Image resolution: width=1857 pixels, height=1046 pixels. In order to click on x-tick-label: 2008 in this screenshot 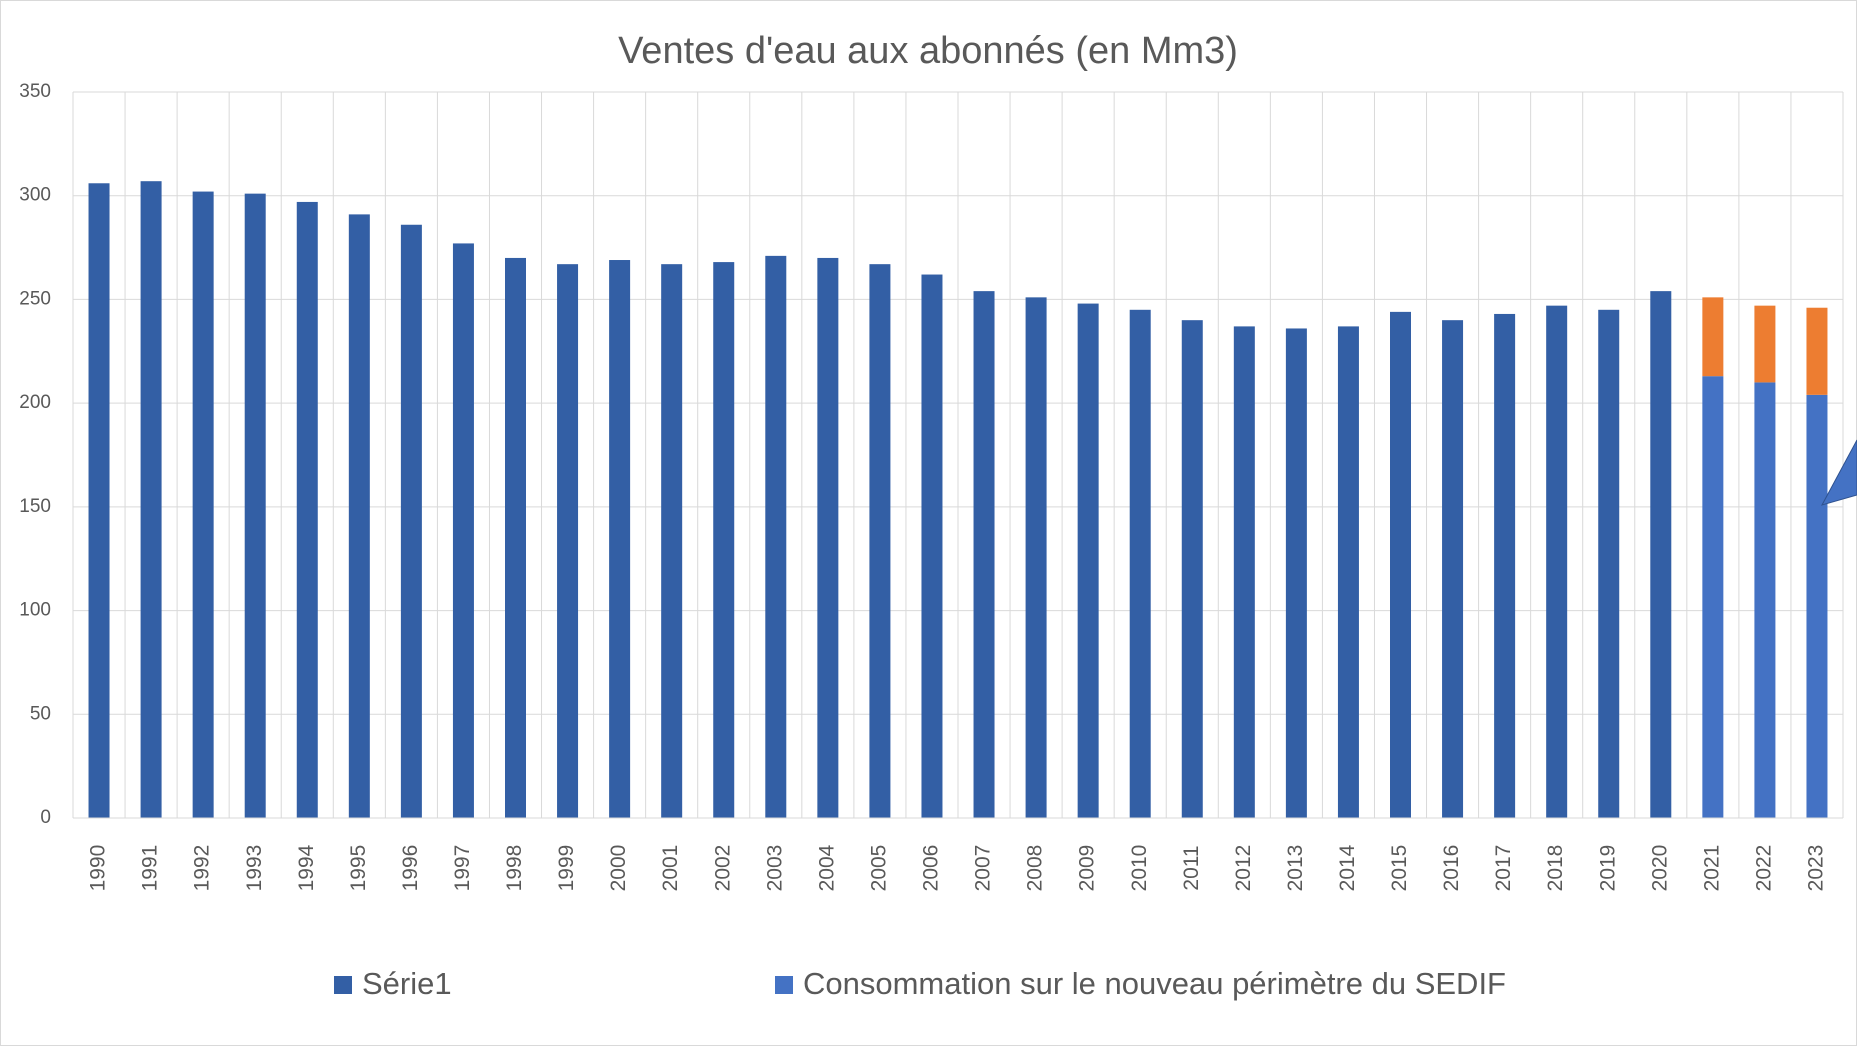, I will do `click(1035, 868)`.